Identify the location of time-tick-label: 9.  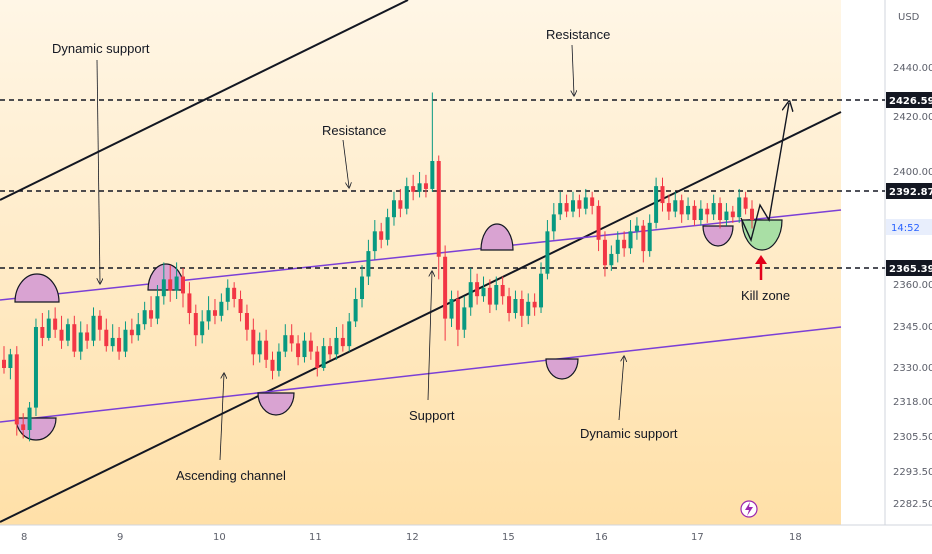
(120, 537).